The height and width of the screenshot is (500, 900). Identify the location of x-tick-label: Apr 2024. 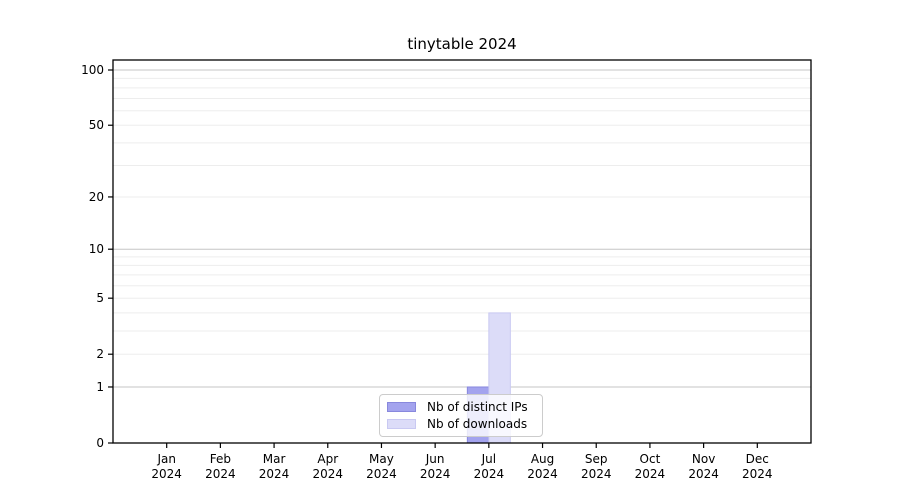
(328, 467).